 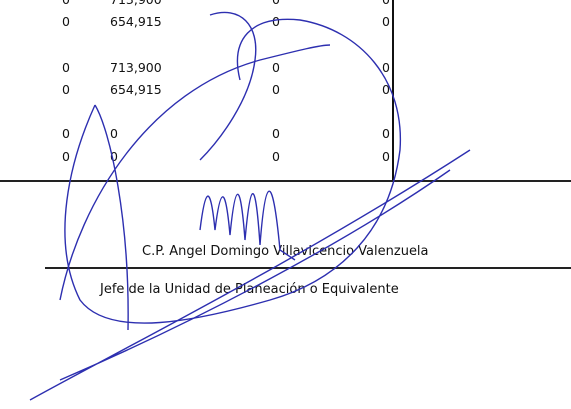 I want to click on signature-line, so click(x=308, y=268).